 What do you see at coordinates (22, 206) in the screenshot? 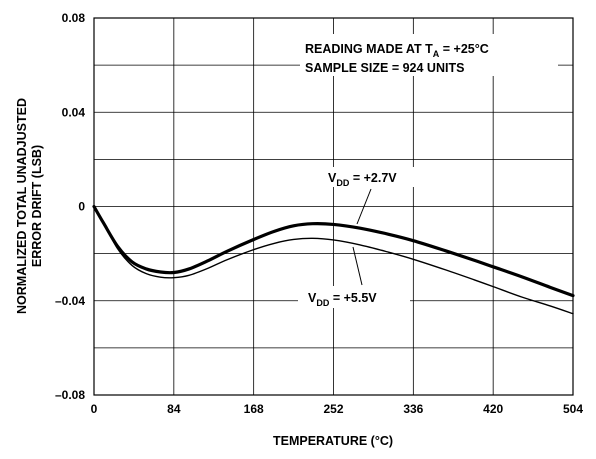
I see `y-axis-title-line1: NORMALIZED TOTAL UNADJUSTED` at bounding box center [22, 206].